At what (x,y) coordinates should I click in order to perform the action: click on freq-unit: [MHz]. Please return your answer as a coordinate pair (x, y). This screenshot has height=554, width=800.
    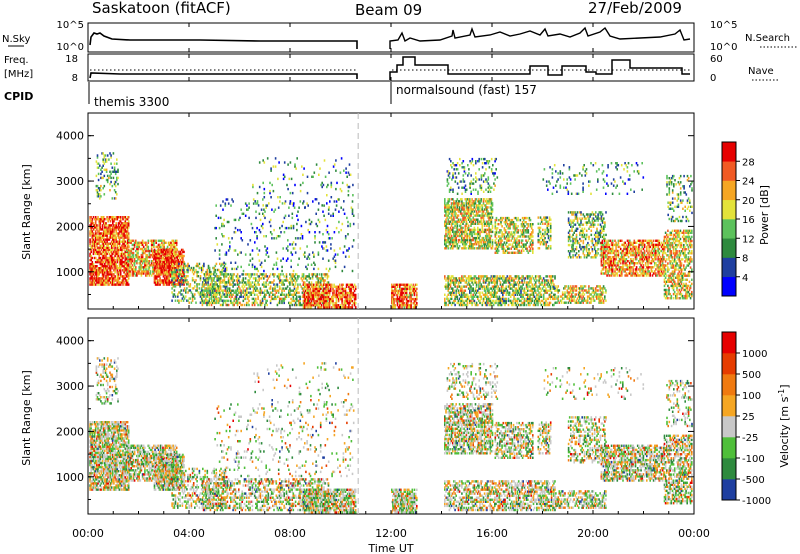
    Looking at the image, I should click on (18, 74).